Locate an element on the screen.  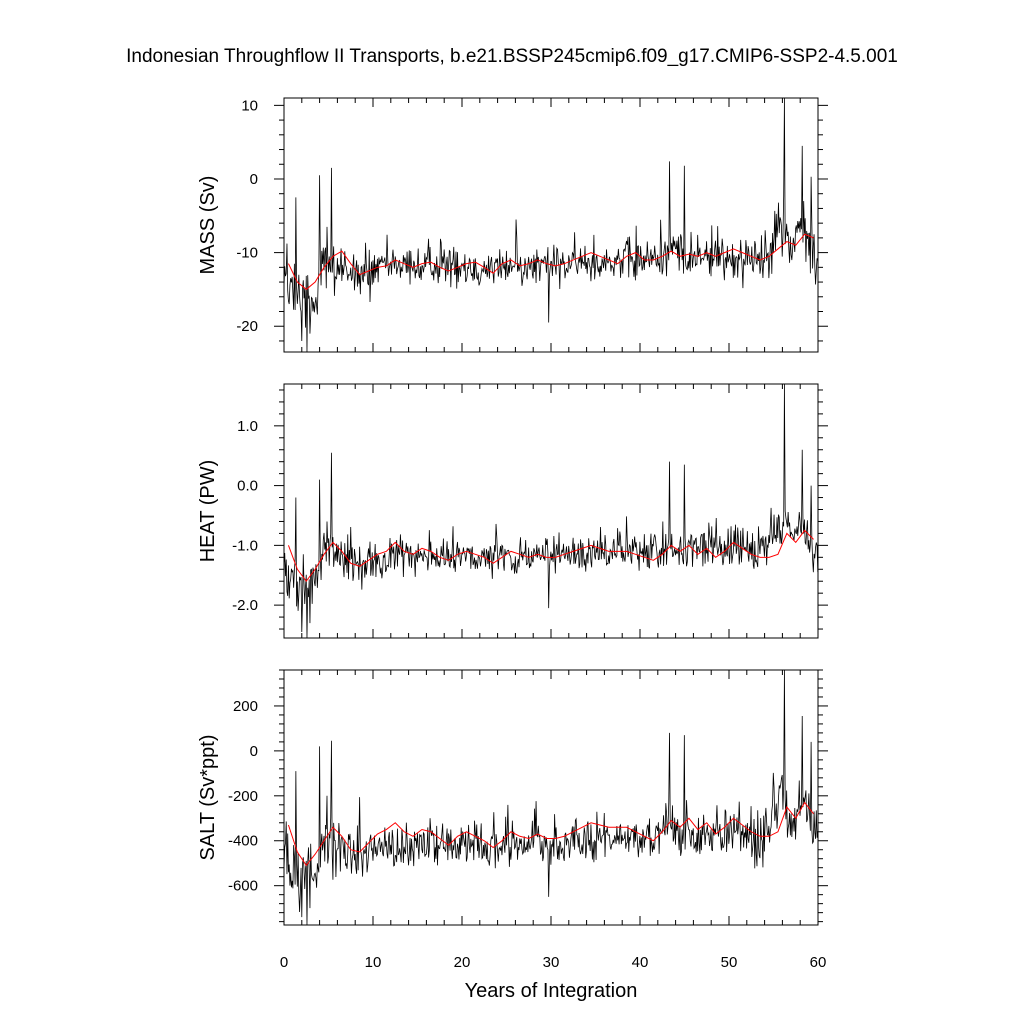
y-tick-label: -20 is located at coordinates (247, 326).